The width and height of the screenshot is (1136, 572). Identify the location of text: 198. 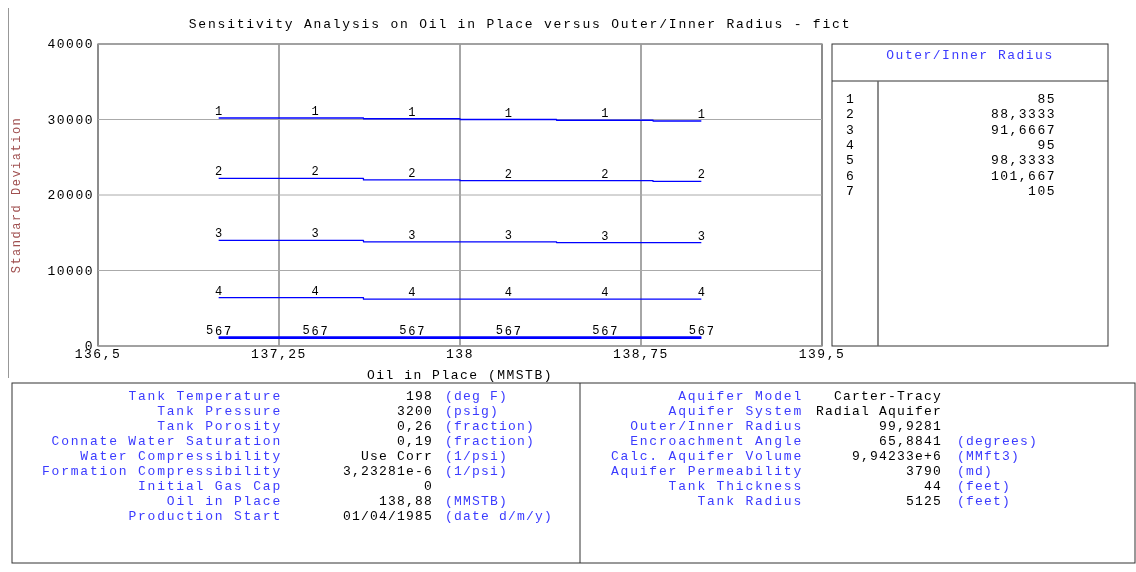
(419, 396).